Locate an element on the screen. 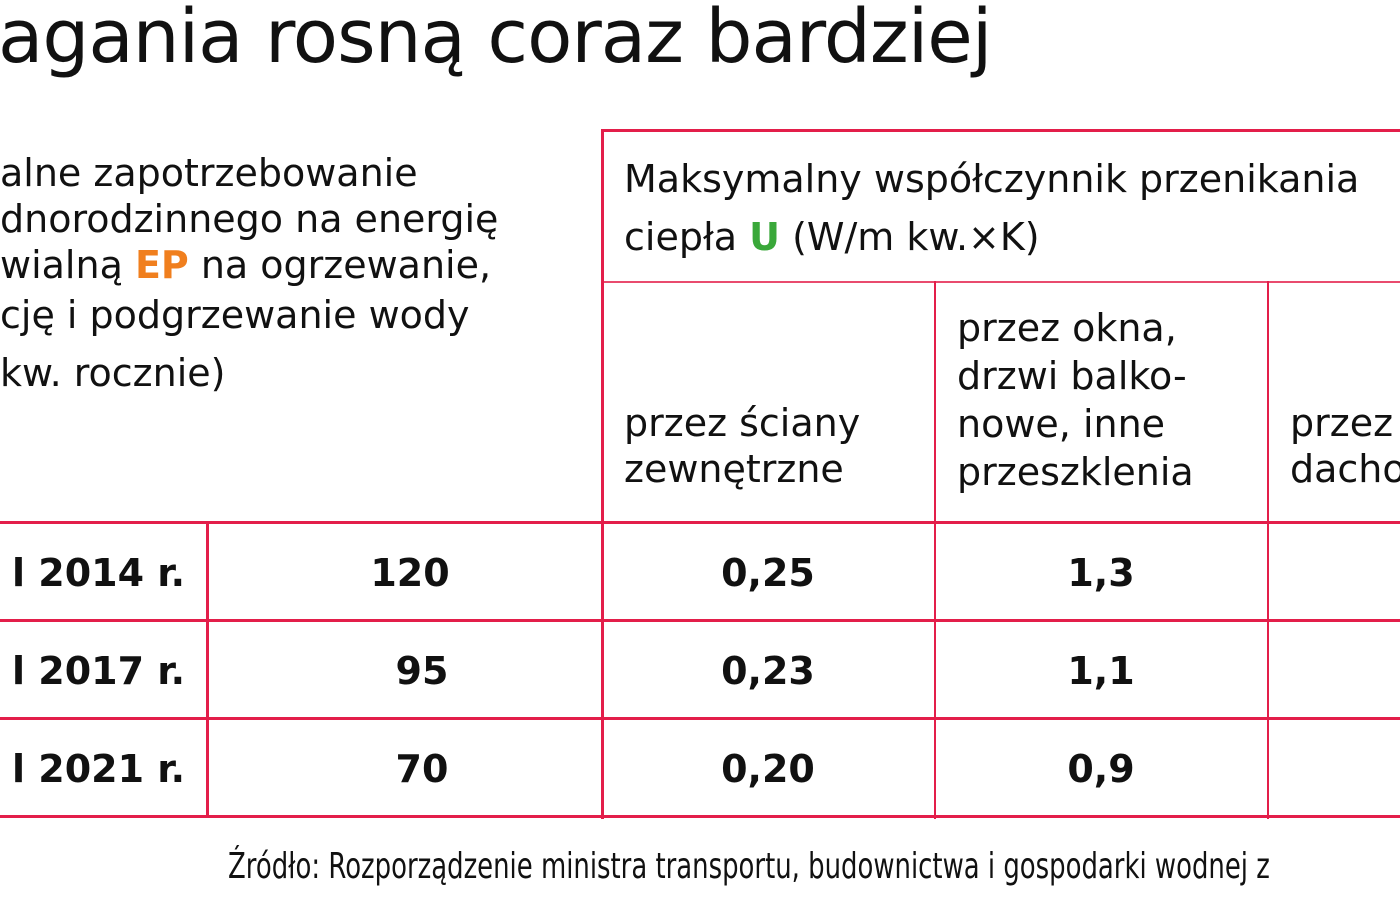 This screenshot has height=900, width=1400. row-label: l 2021 r. is located at coordinates (99, 769).